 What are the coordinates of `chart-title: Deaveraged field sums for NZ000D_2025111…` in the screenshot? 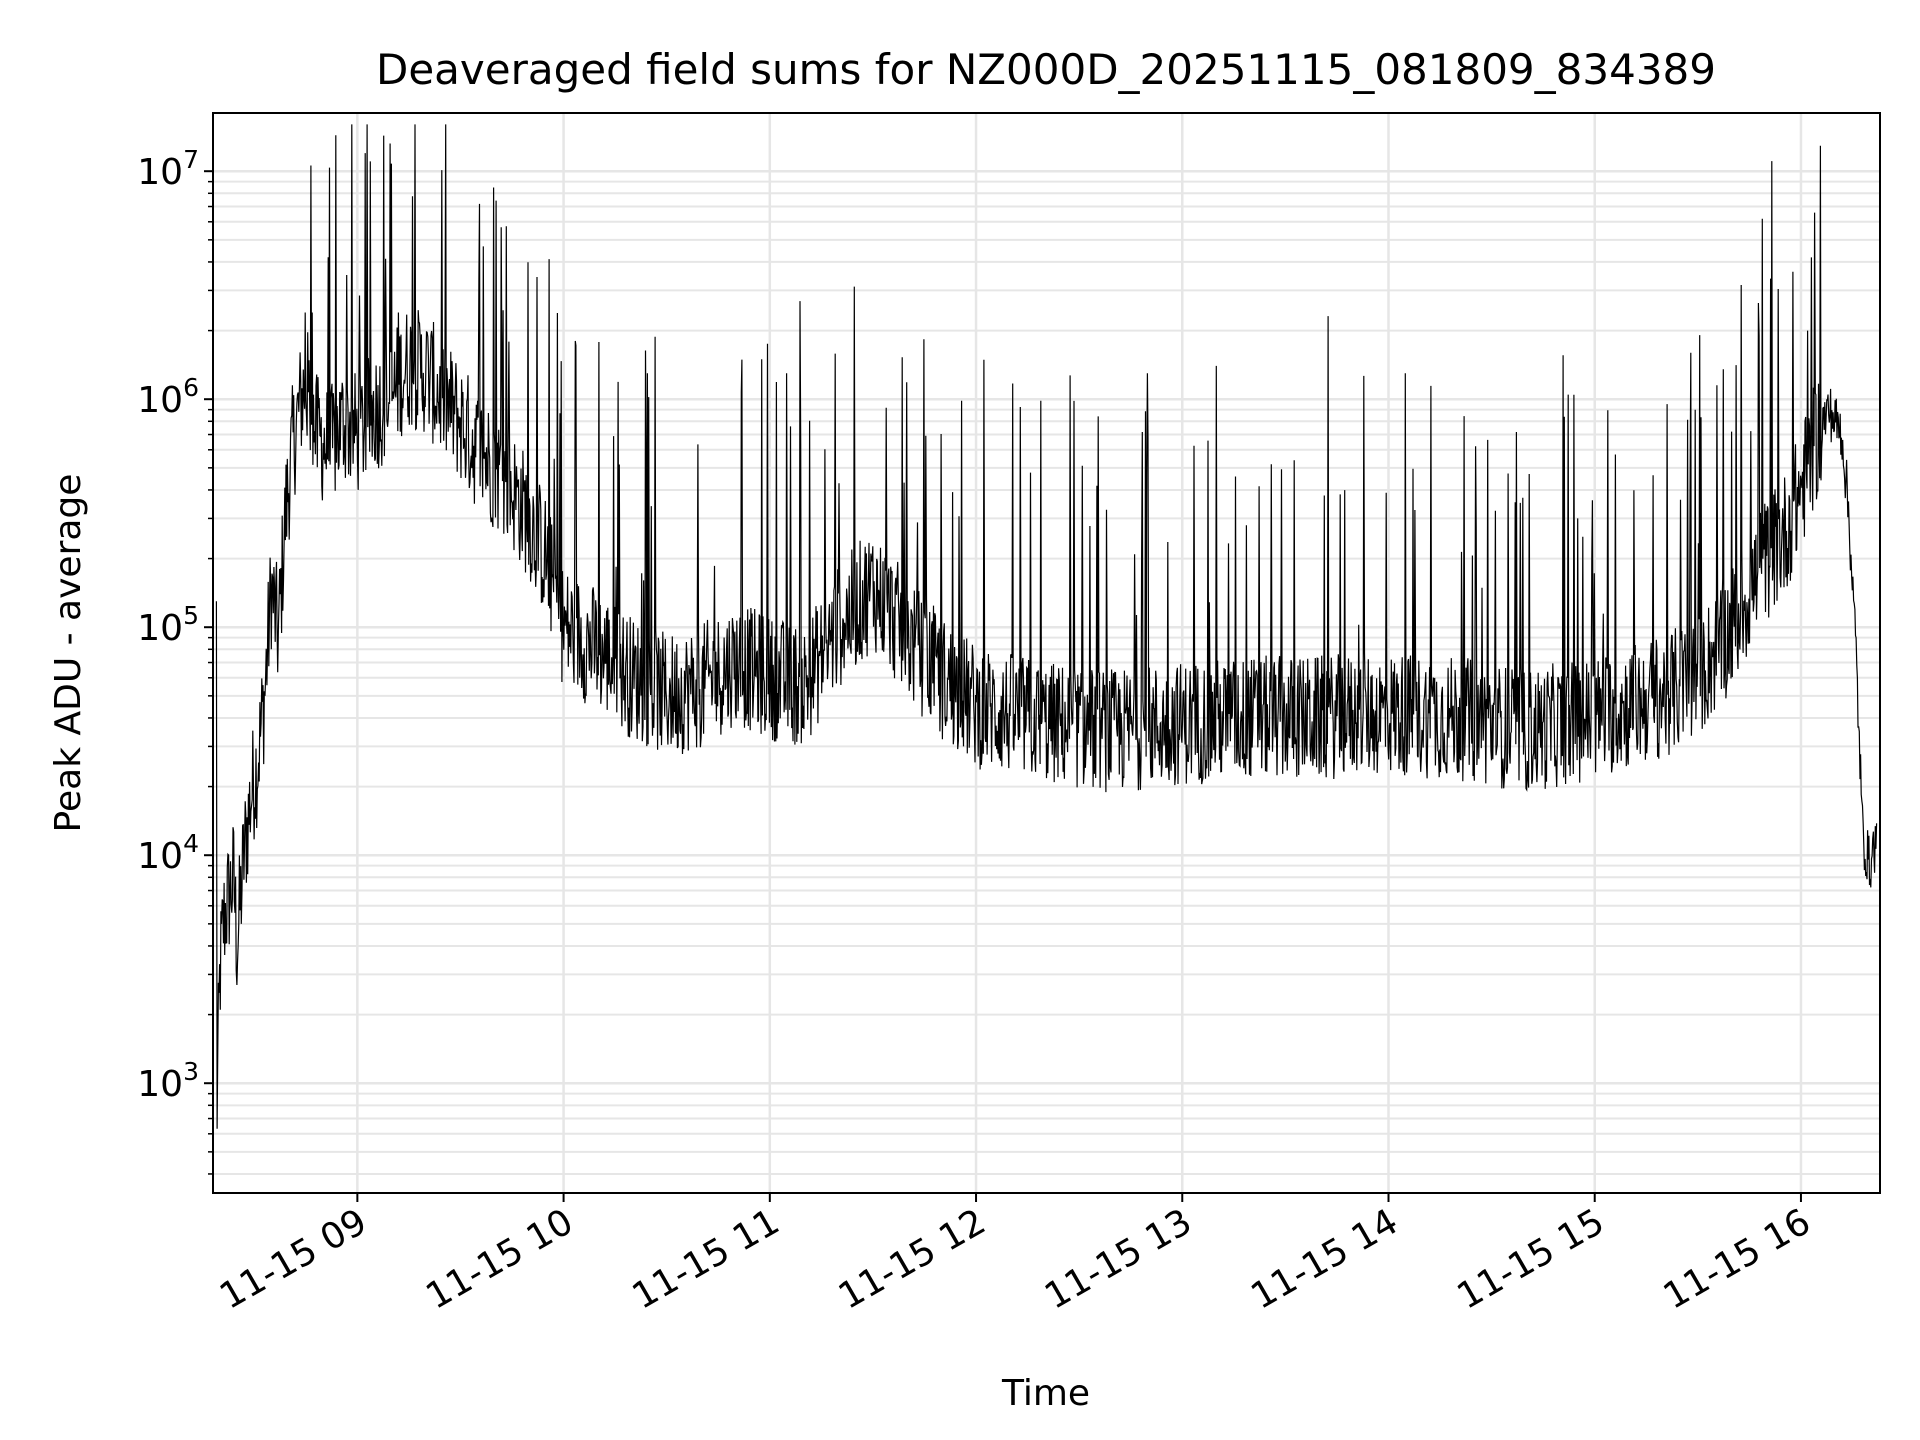 It's located at (1046, 69).